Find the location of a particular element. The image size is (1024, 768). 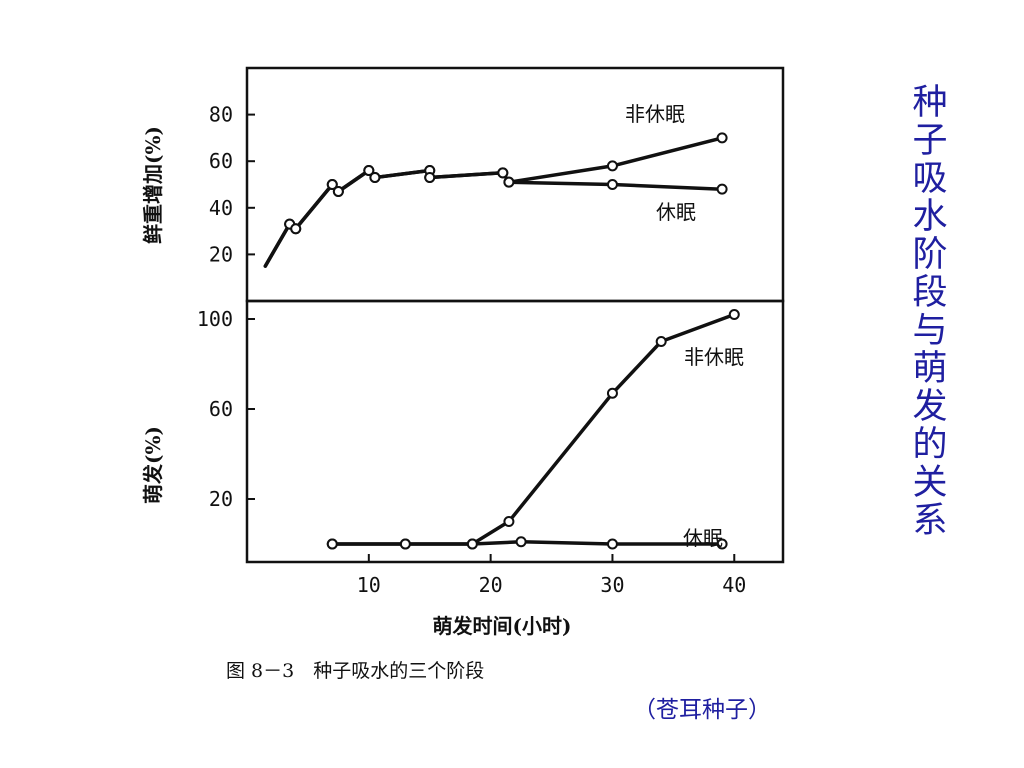

panel-bottom-points is located at coordinates (533, 429).